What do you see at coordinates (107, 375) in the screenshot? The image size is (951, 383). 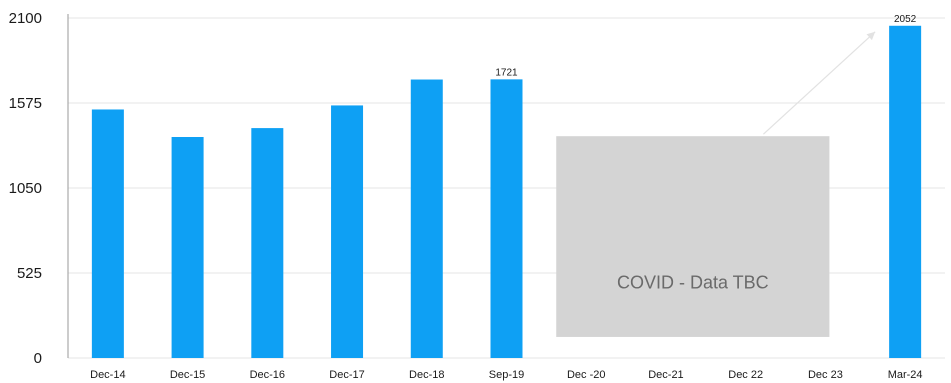 I see `x-tick-label: Dec-14` at bounding box center [107, 375].